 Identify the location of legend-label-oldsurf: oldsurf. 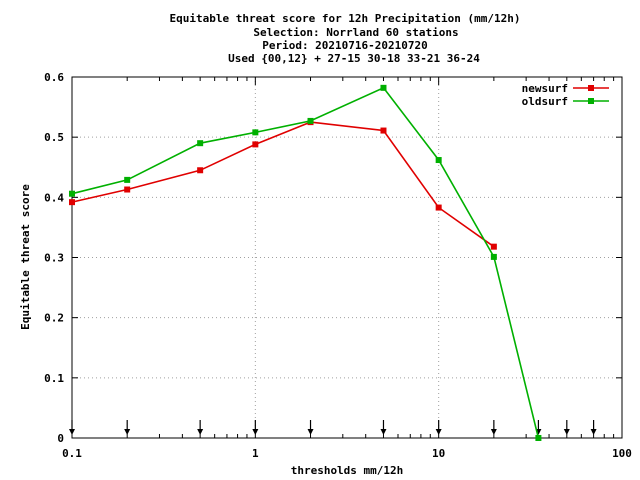
(545, 101).